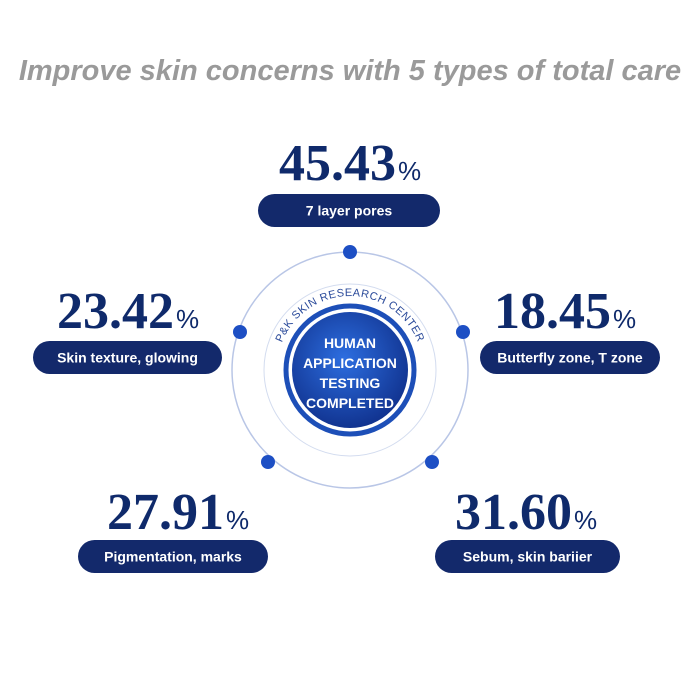  I want to click on label-text: Skin texture, glowing, so click(127, 358).